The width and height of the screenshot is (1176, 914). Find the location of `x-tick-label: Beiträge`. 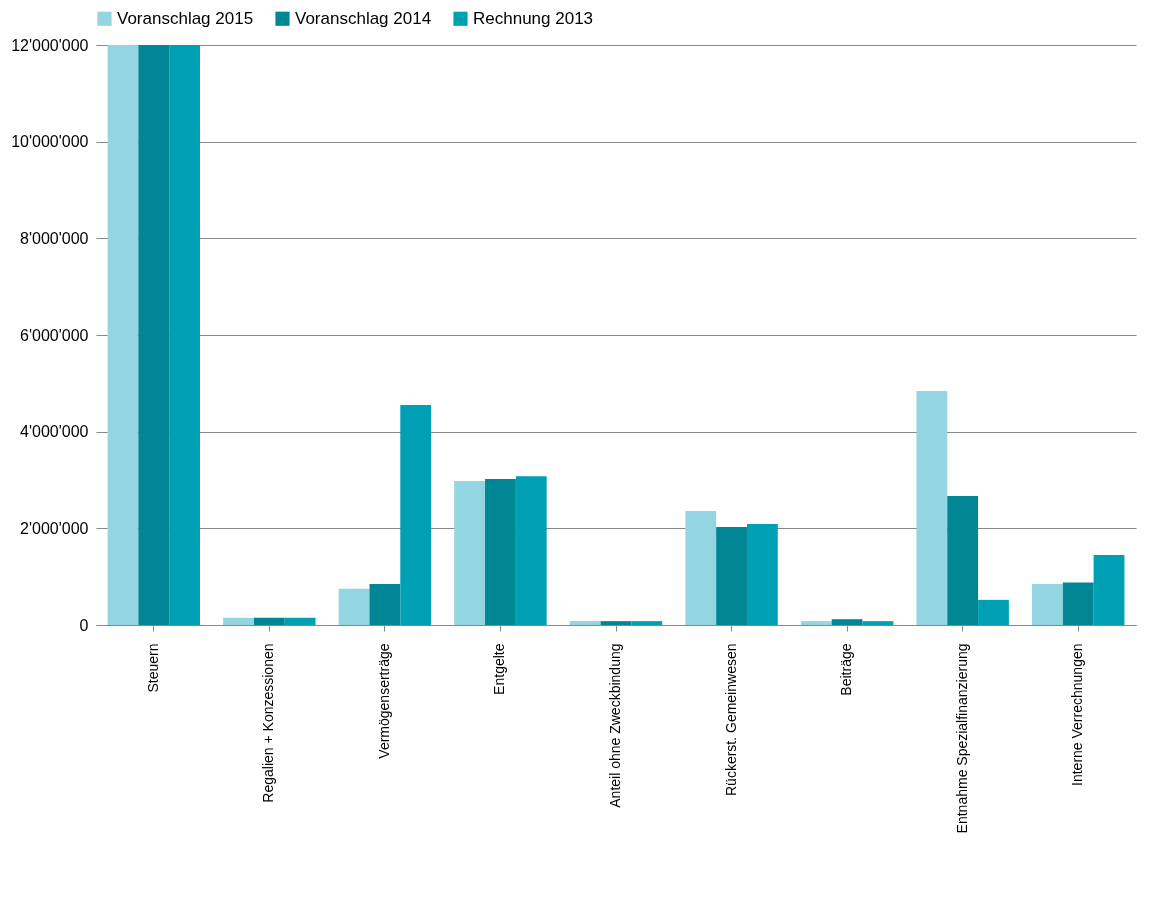

x-tick-label: Beiträge is located at coordinates (846, 669).